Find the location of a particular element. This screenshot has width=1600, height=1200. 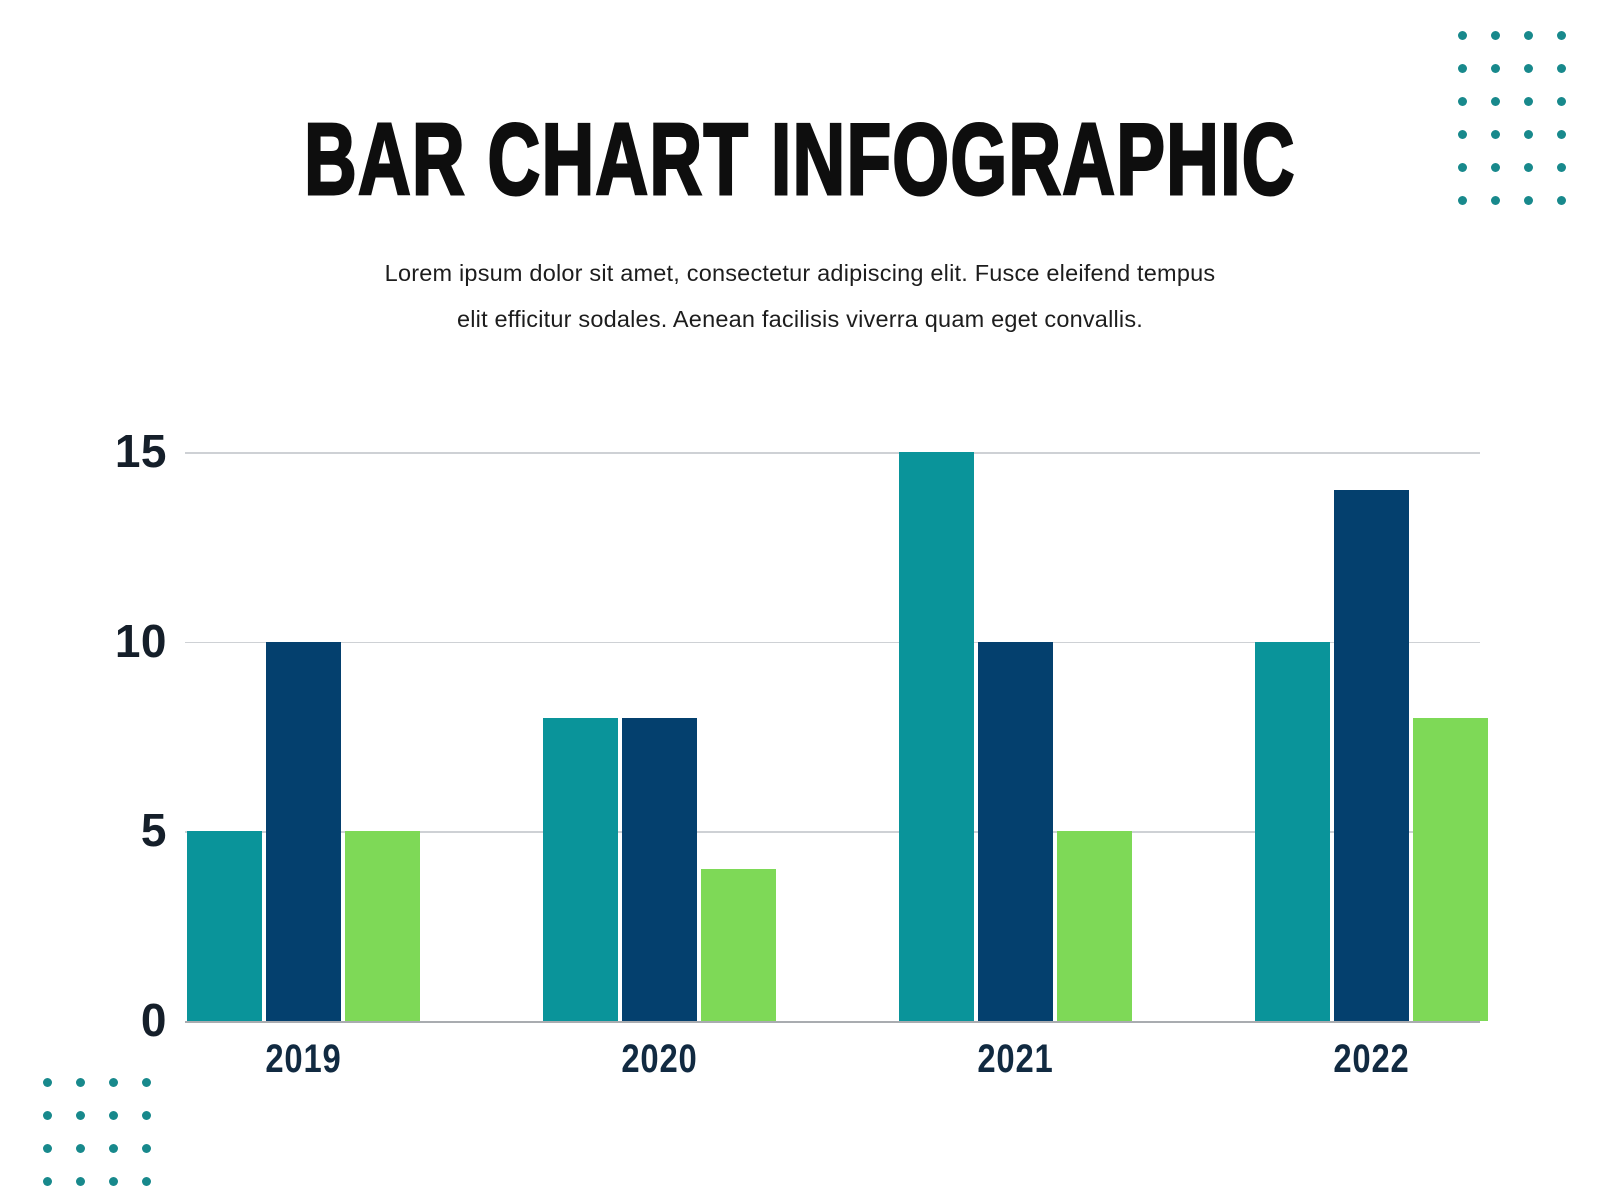

decor-dot-grid-bottom-left is located at coordinates (97, 1132).